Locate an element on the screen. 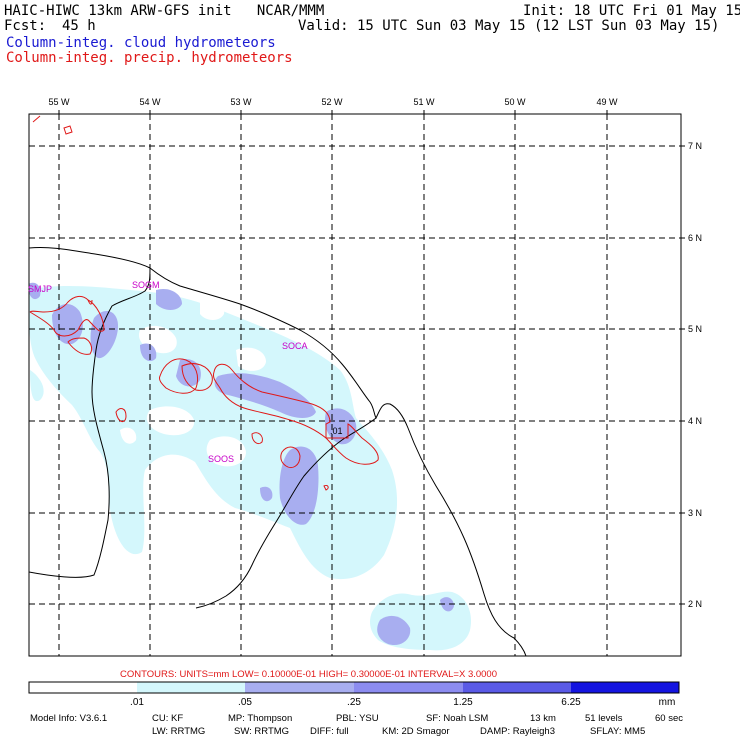 The image size is (740, 740). lon-label: 54 W is located at coordinates (150, 102).